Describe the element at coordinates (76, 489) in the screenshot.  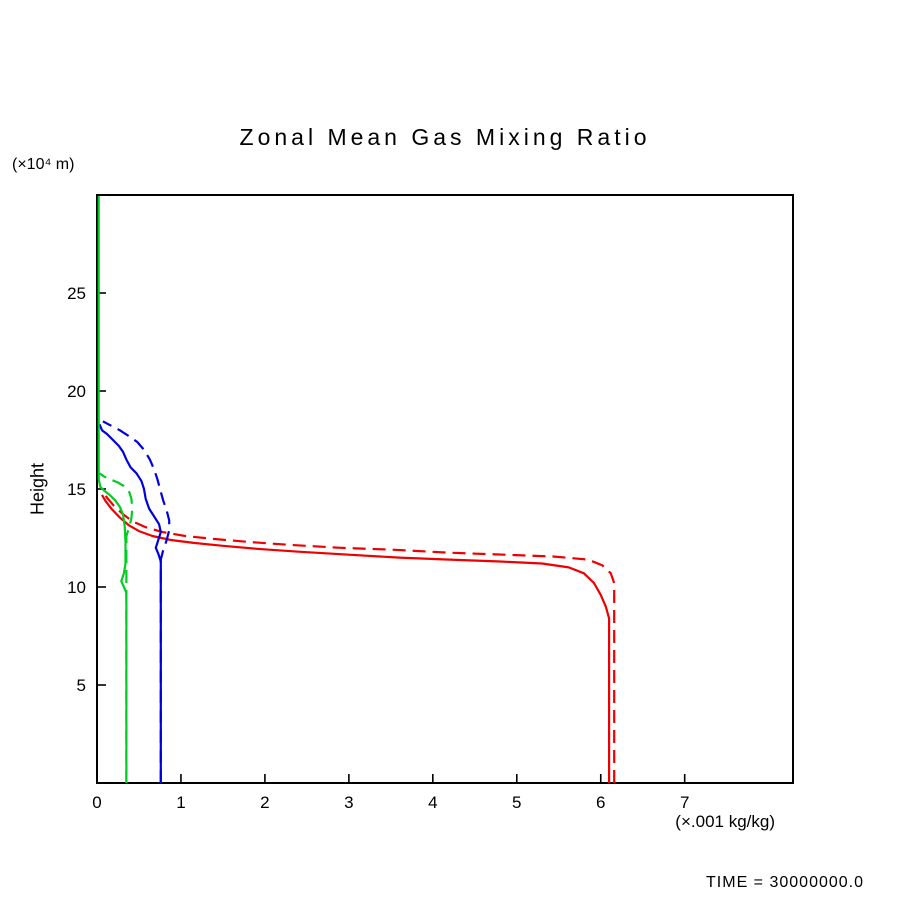
I see `y-tick-label: 15` at that location.